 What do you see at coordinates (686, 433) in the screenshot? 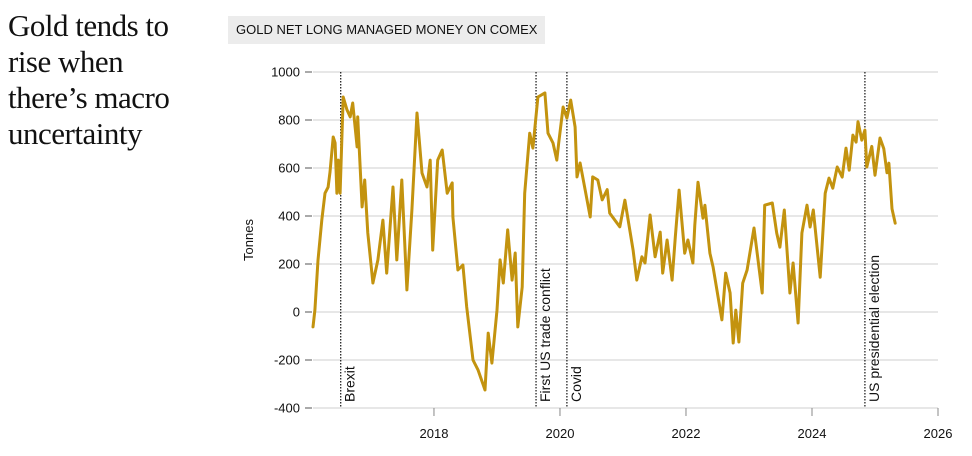
I see `x-tick-label: 2022` at bounding box center [686, 433].